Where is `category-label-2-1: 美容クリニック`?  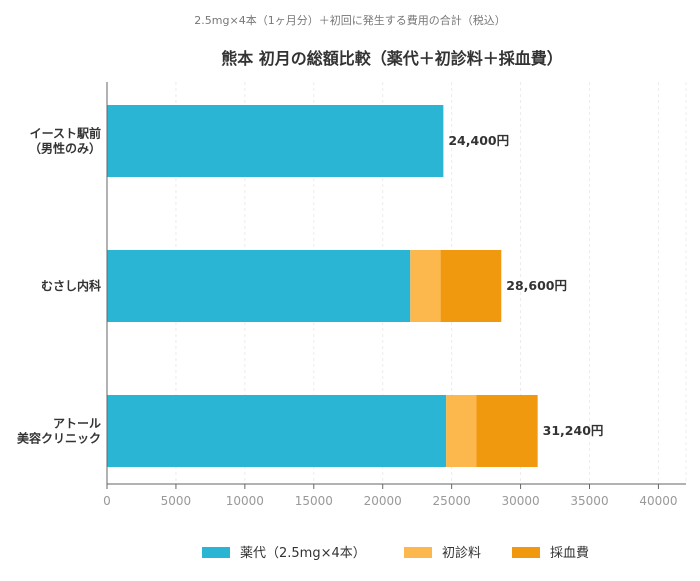 category-label-2-1: 美容クリニック is located at coordinates (59, 438).